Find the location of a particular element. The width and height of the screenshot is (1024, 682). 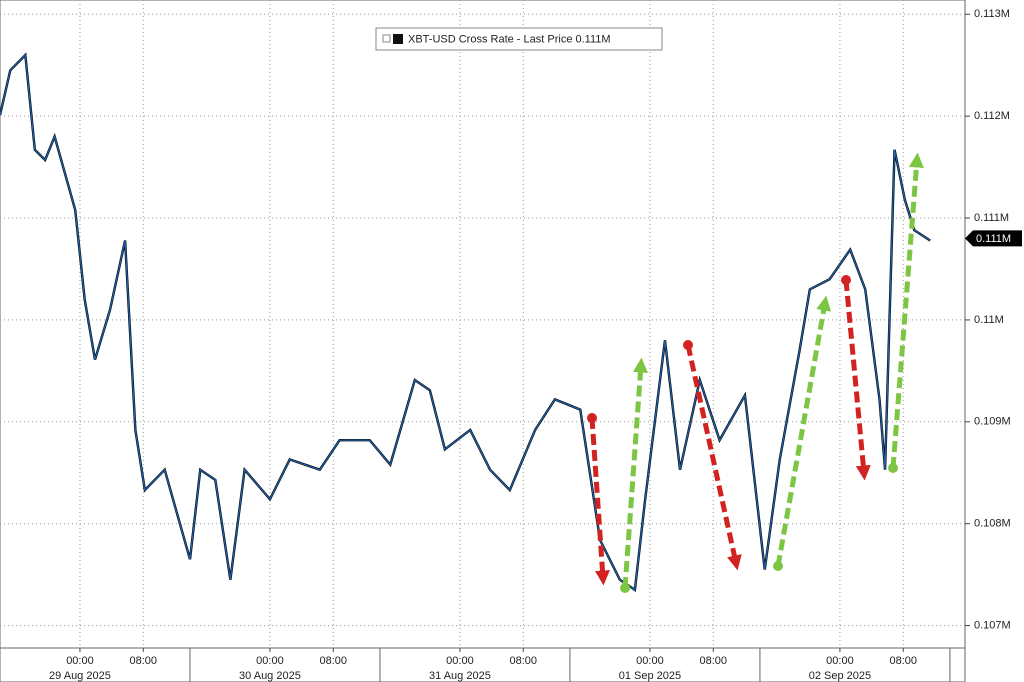

last-price-tag is located at coordinates (993, 238).